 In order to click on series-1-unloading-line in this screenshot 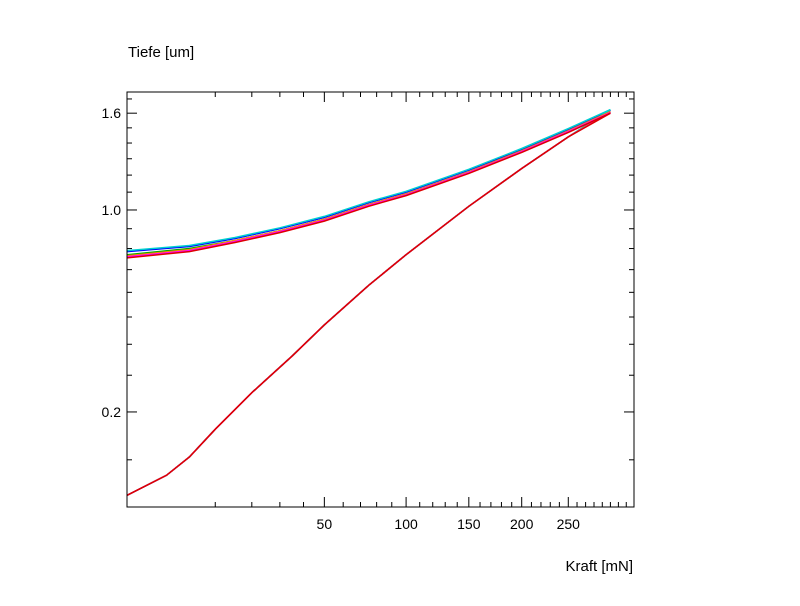, I will do `click(368, 180)`.